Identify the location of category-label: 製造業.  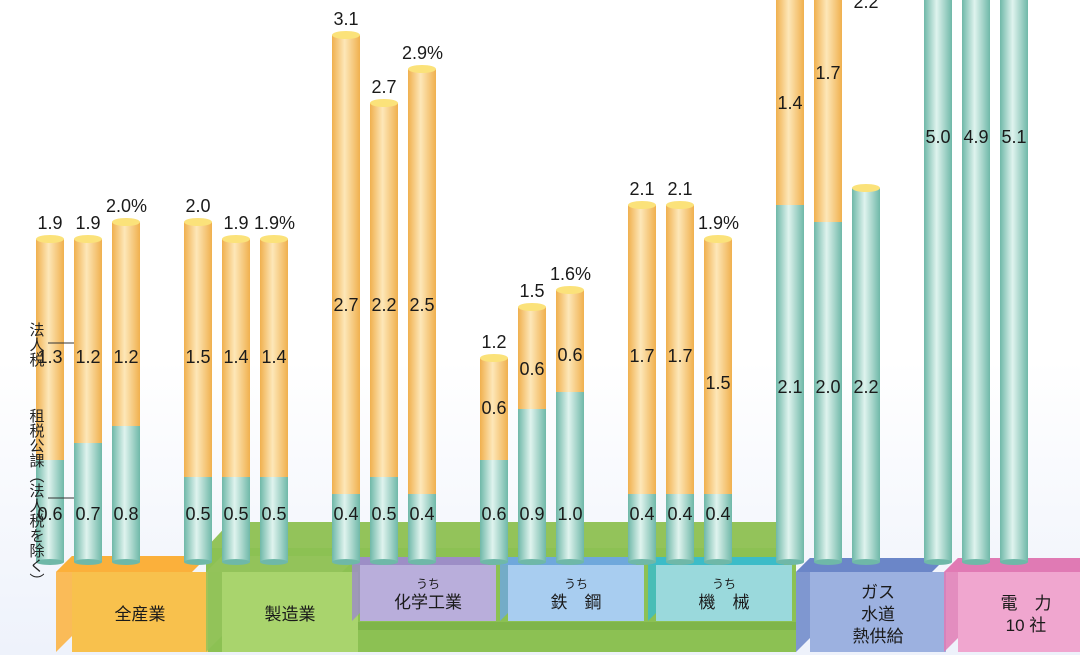
(290, 614).